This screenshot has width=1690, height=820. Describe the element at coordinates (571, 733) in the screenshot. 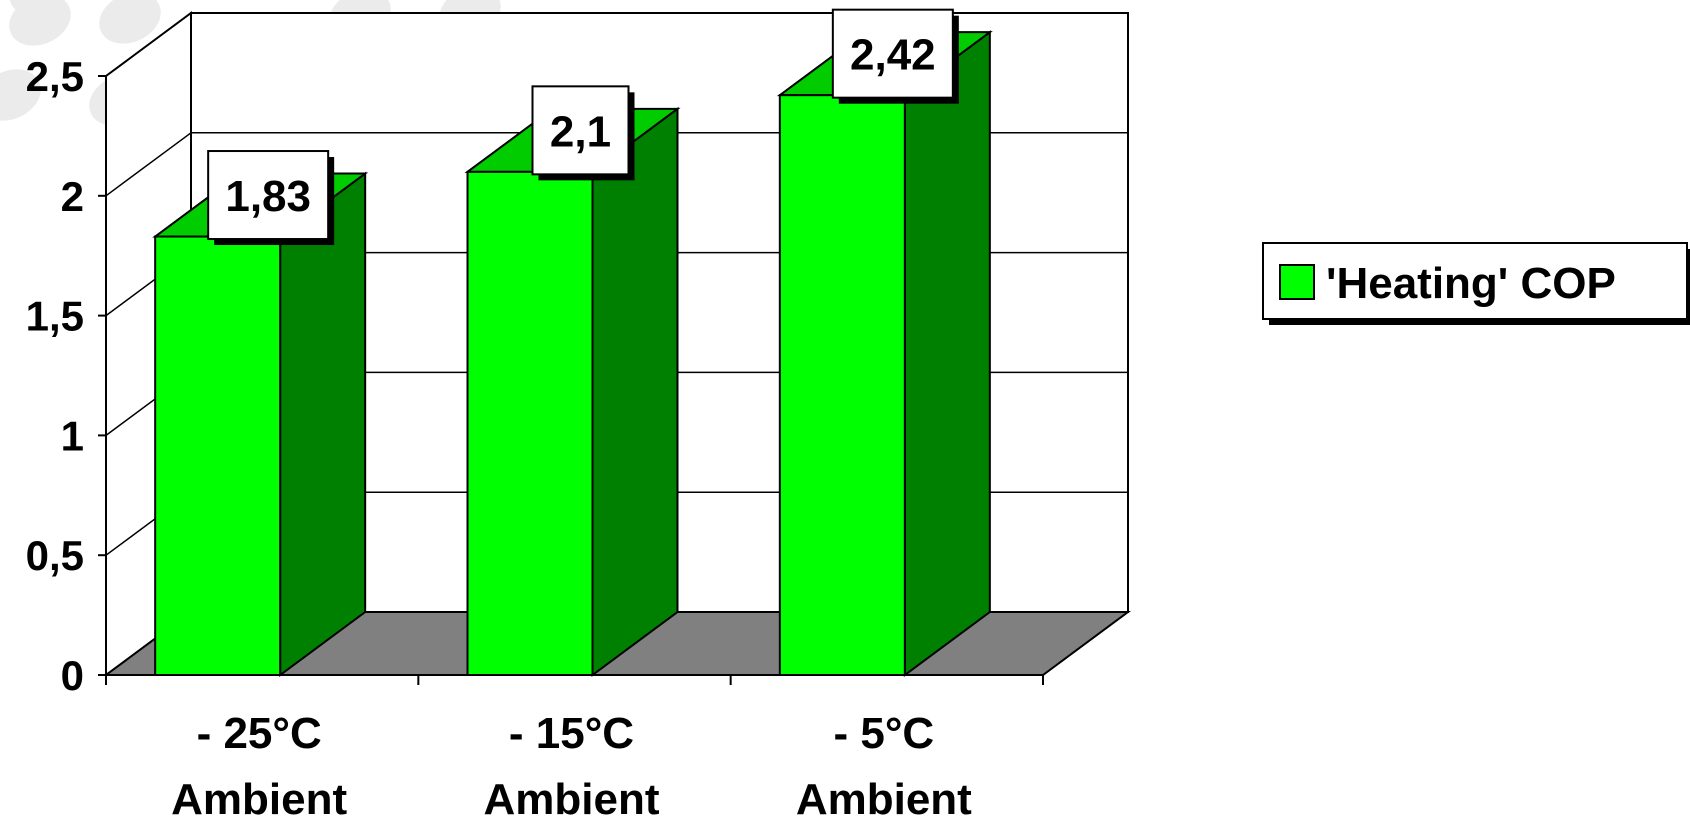

I see `x-category-label: - 15°C` at that location.